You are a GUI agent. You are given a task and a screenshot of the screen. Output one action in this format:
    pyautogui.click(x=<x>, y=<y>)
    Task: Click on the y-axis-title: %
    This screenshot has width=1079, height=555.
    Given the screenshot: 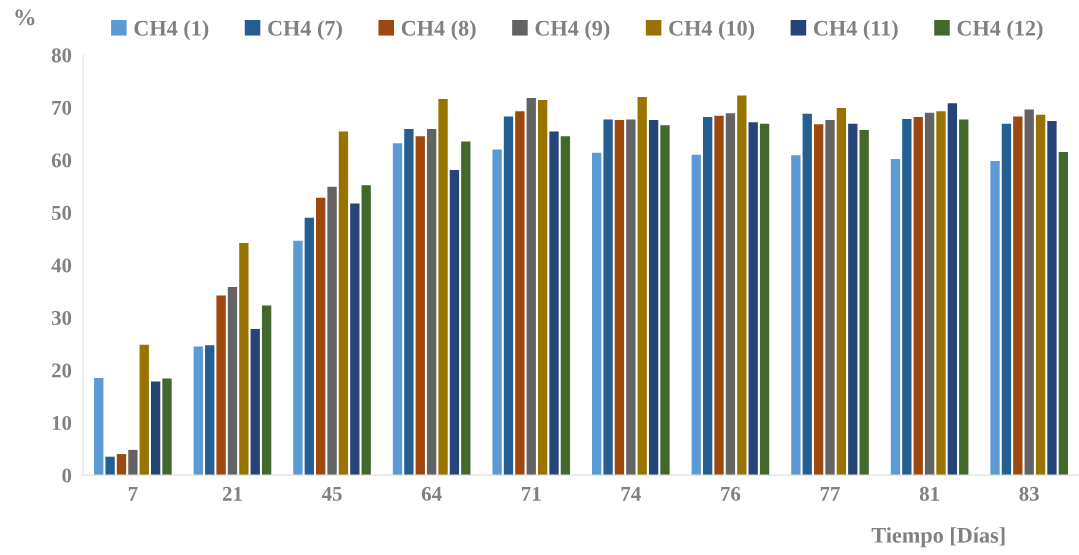 What is the action you would take?
    pyautogui.click(x=25, y=17)
    